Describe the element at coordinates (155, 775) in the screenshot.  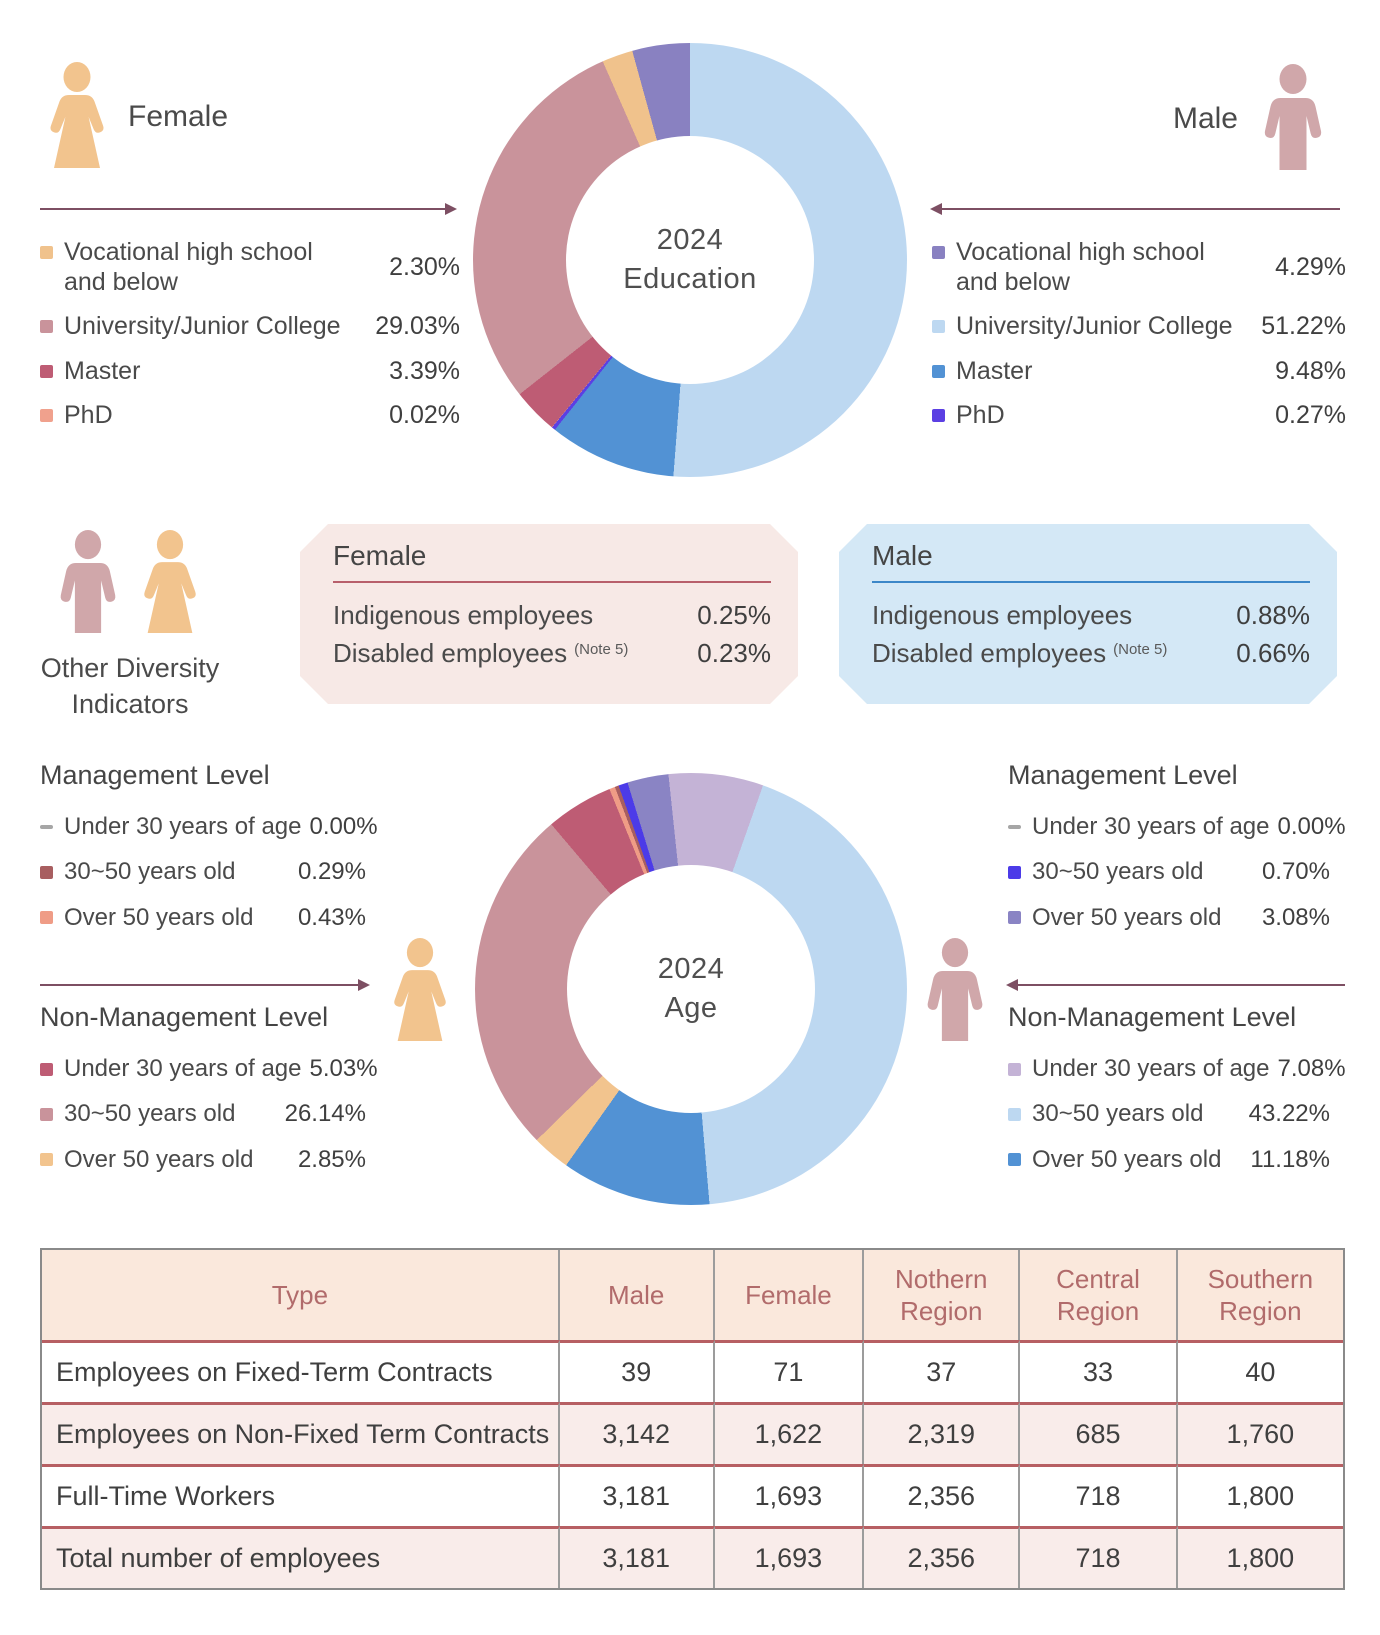
I see `legend-group-title: Management Level` at that location.